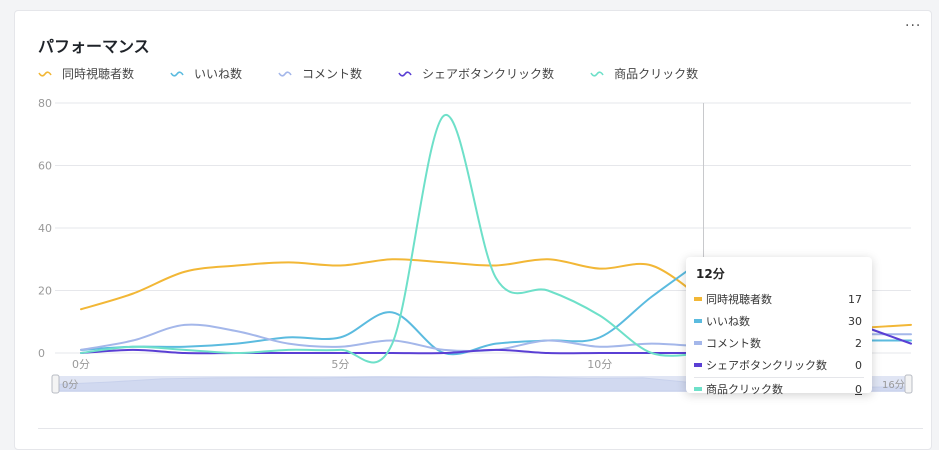 This screenshot has width=939, height=450. I want to click on slider-start-label: 0分, so click(70, 385).